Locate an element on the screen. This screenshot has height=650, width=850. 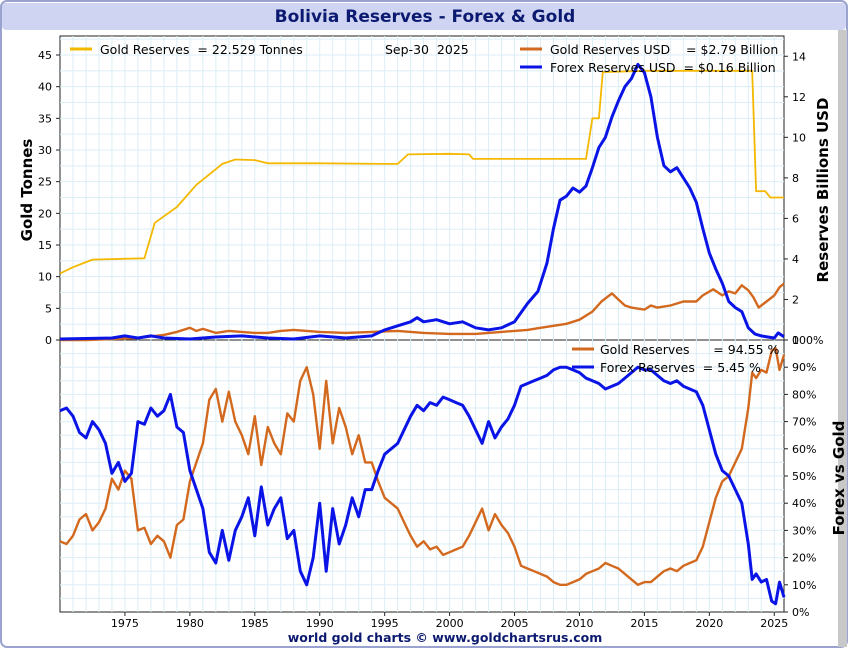
tick-label-percent: 0% is located at coordinates (800, 612).